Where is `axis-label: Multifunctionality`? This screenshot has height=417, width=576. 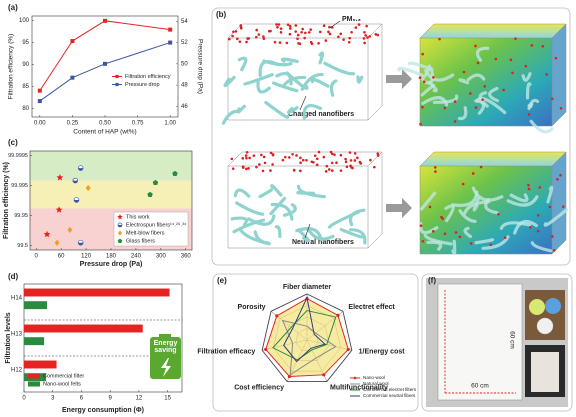 axis-label: Multifunctionality is located at coordinates (359, 388).